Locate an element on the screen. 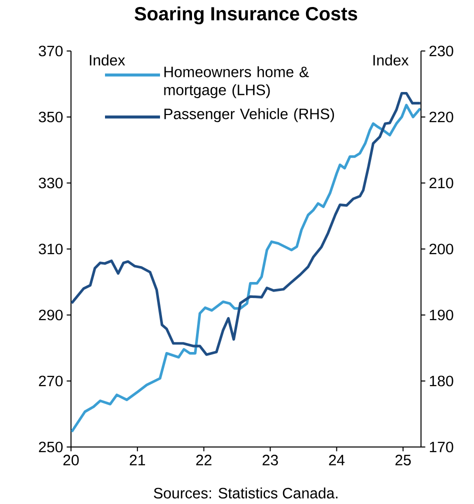 This screenshot has width=474, height=504. x-tick-label: 25 is located at coordinates (403, 460).